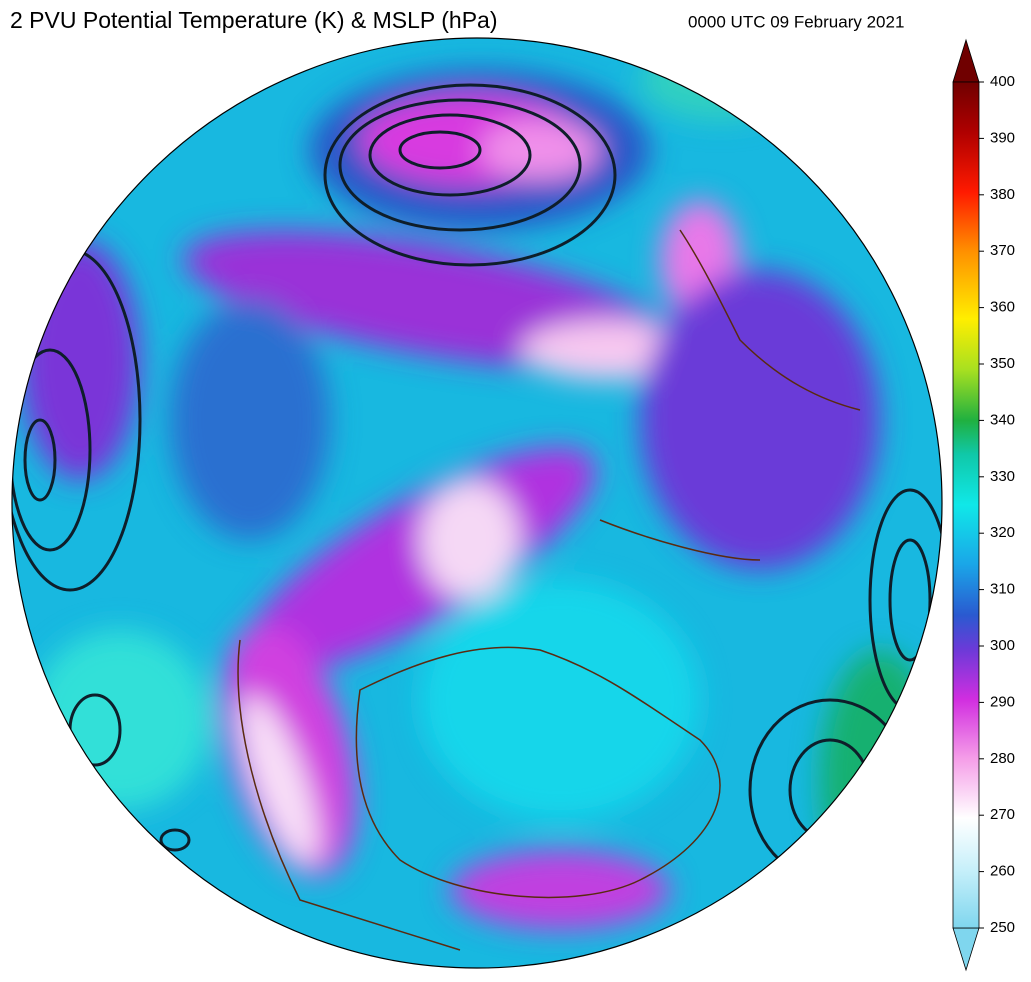 The width and height of the screenshot is (1031, 982). Describe the element at coordinates (1002, 701) in the screenshot. I see `colorbar-tick-label: 290` at that location.